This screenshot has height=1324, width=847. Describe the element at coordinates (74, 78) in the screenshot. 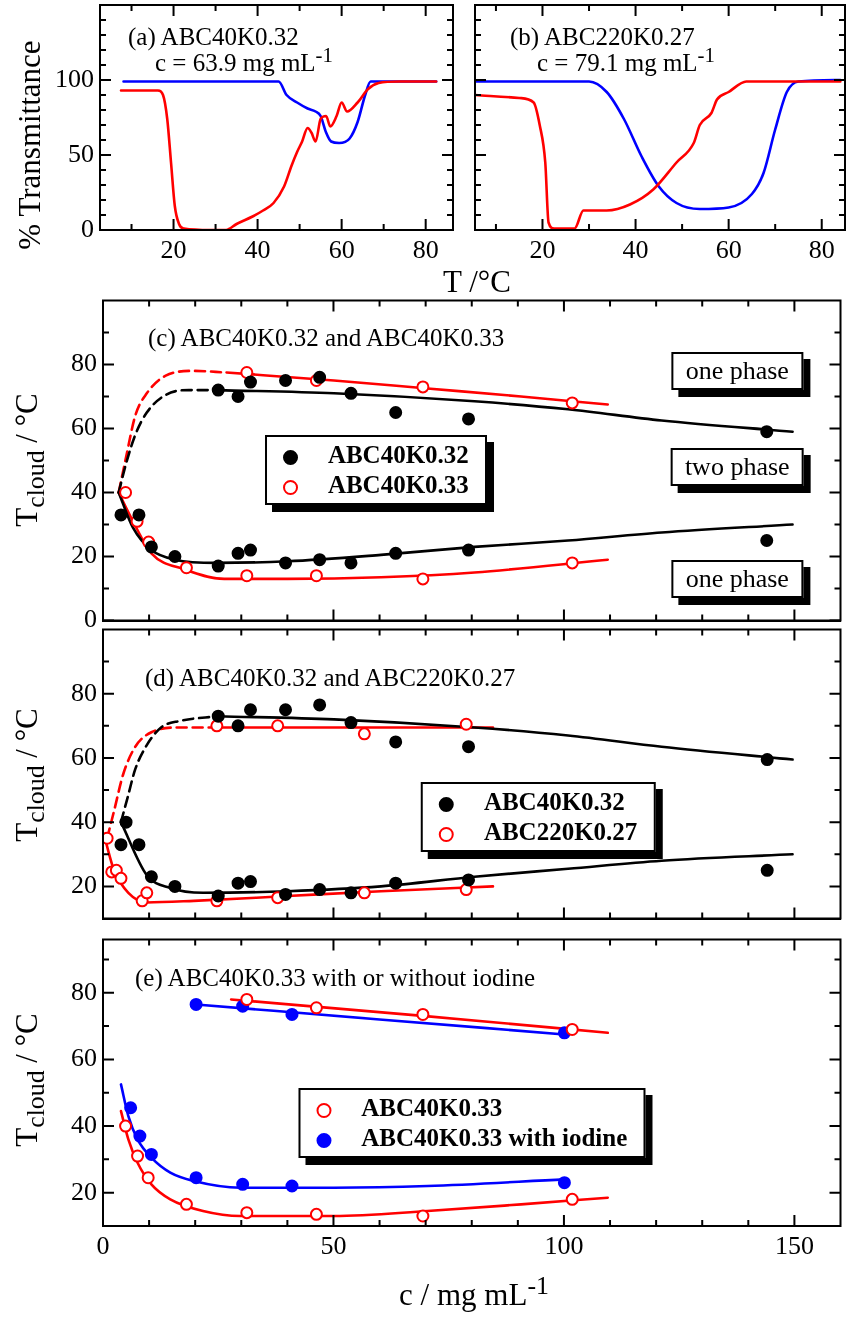

I see `y-tick-label: 100` at that location.